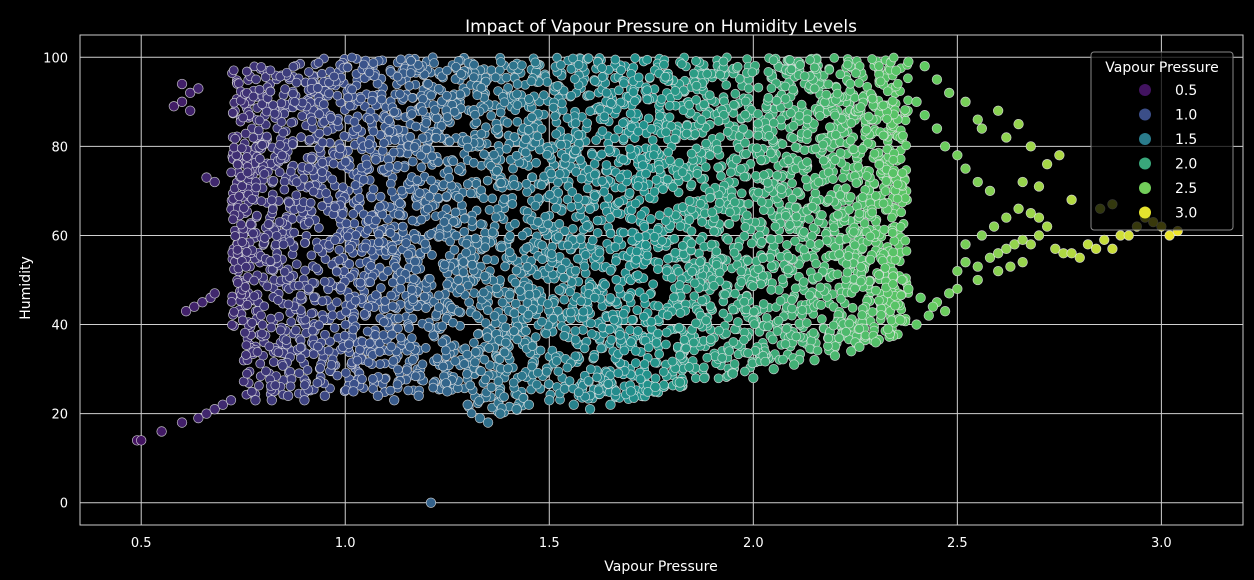 This screenshot has height=580, width=1254. What do you see at coordinates (59, 326) in the screenshot?
I see `y-tick-label: 40` at bounding box center [59, 326].